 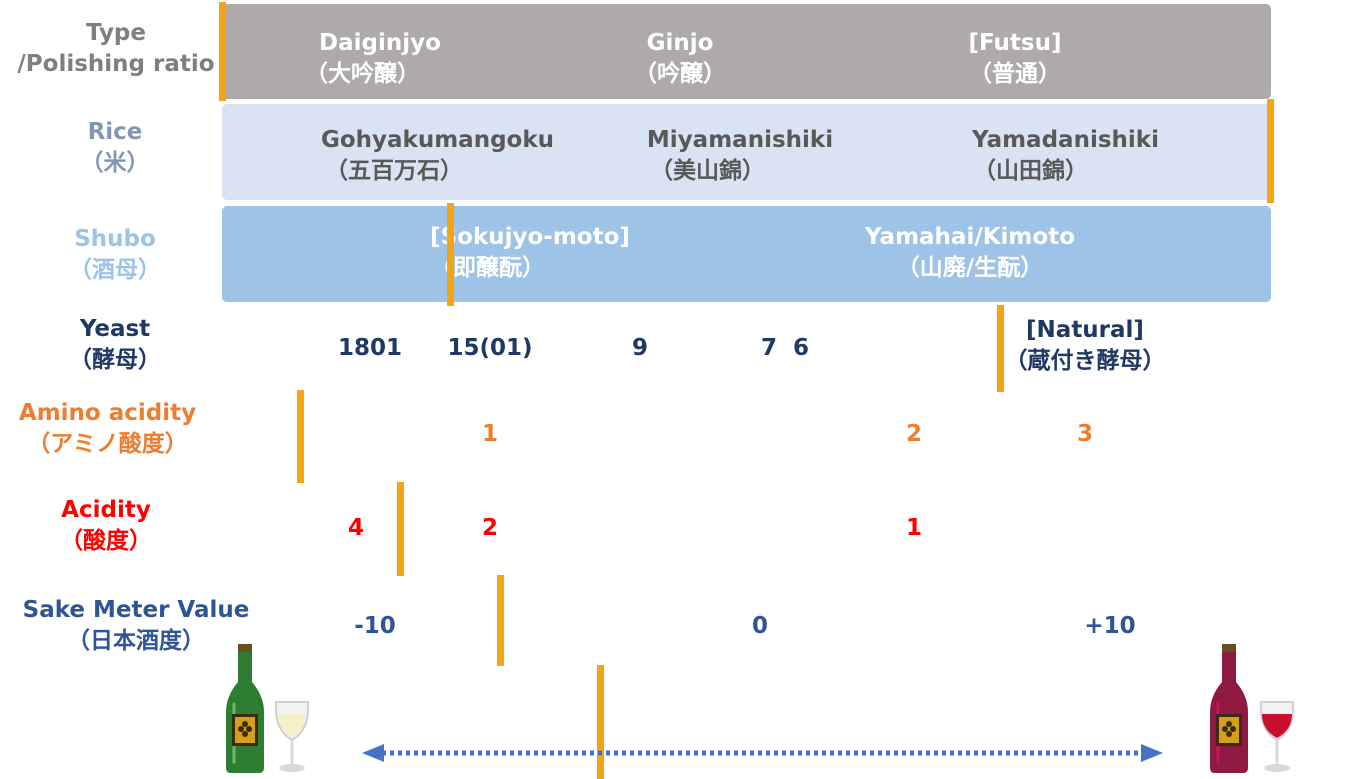 I want to click on rice-marker, so click(x=1270, y=151).